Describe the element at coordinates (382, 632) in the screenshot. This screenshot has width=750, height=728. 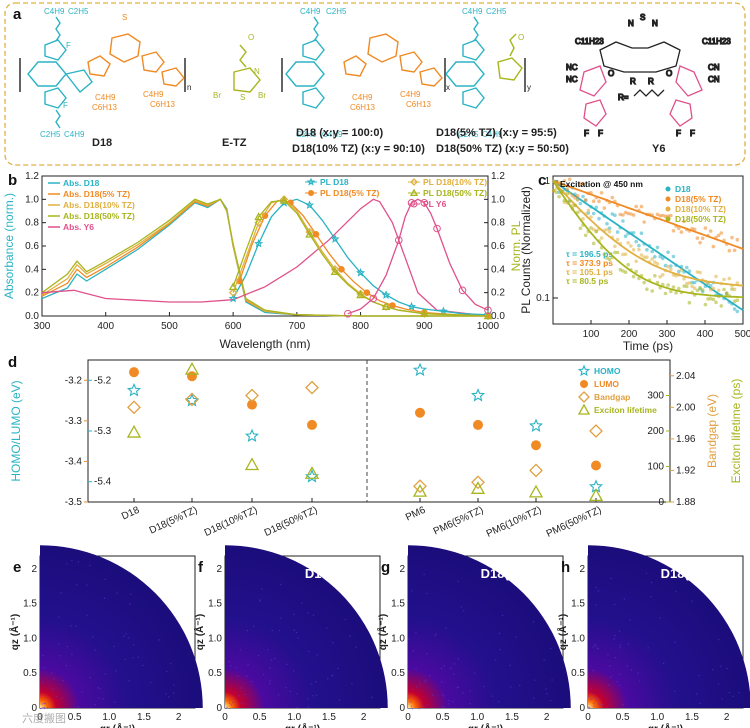
I see `y-axis-title: qz (Å⁻¹)` at that location.